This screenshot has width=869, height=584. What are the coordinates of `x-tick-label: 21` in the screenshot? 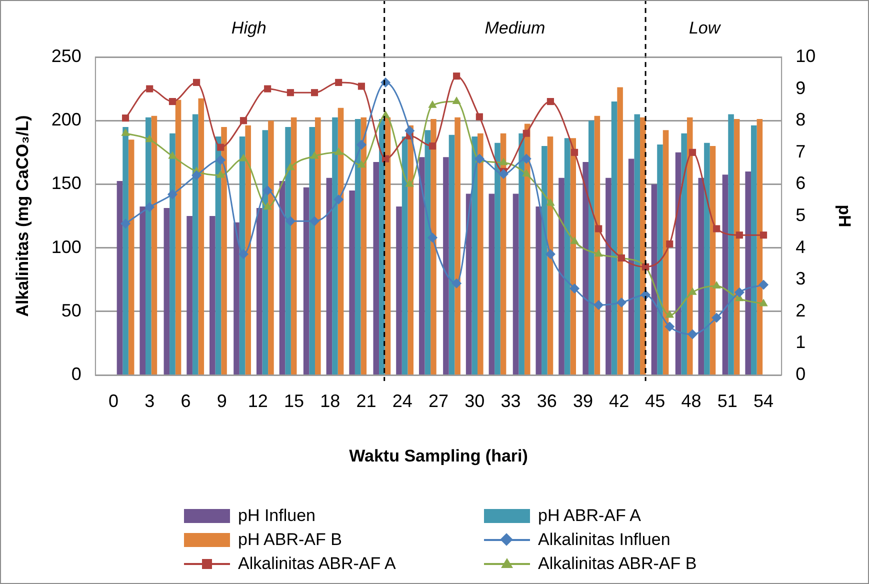 It's located at (366, 400).